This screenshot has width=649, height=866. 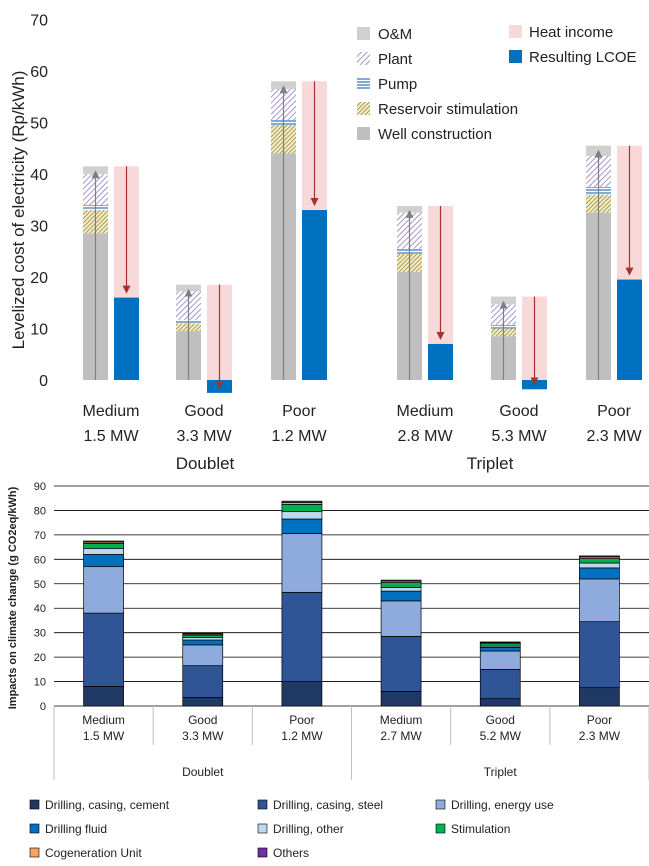 I want to click on climate-ytick-label: 0, so click(x=43, y=707).